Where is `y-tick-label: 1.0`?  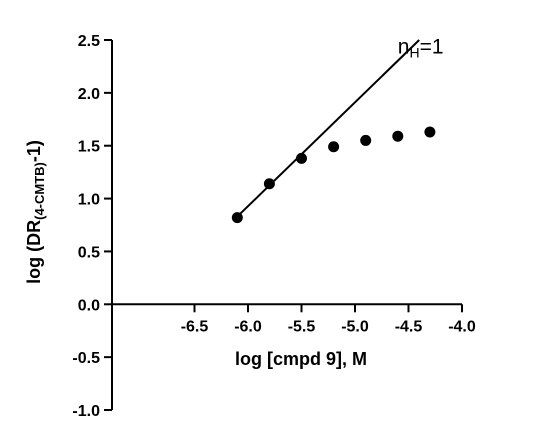
y-tick-label: 1.0 is located at coordinates (89, 200).